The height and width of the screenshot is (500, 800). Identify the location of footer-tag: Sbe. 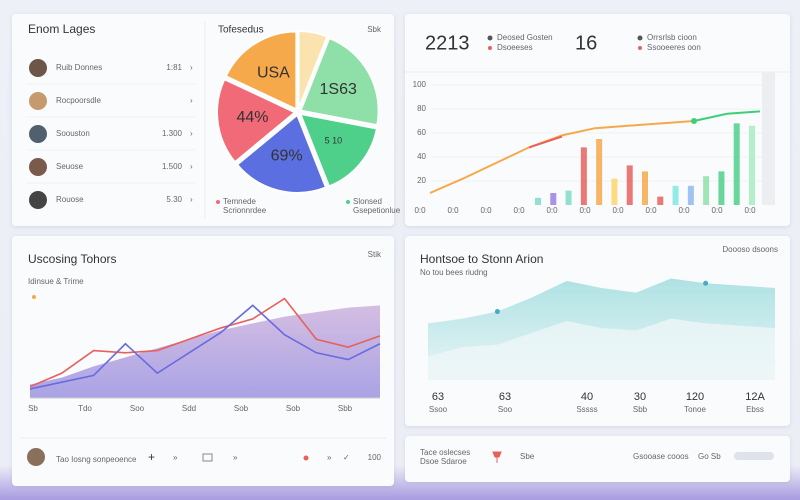
(527, 456).